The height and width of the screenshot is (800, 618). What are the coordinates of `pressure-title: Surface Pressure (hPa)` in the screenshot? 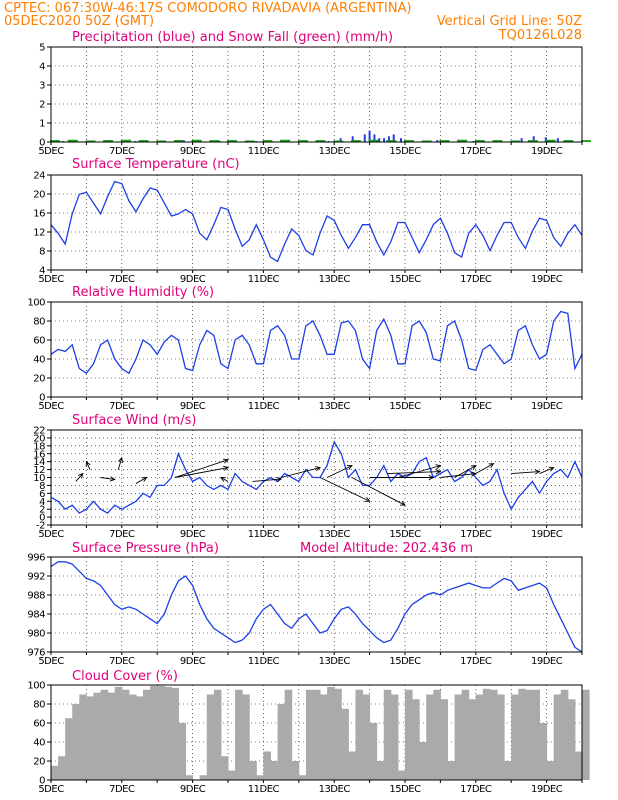 It's located at (145, 548).